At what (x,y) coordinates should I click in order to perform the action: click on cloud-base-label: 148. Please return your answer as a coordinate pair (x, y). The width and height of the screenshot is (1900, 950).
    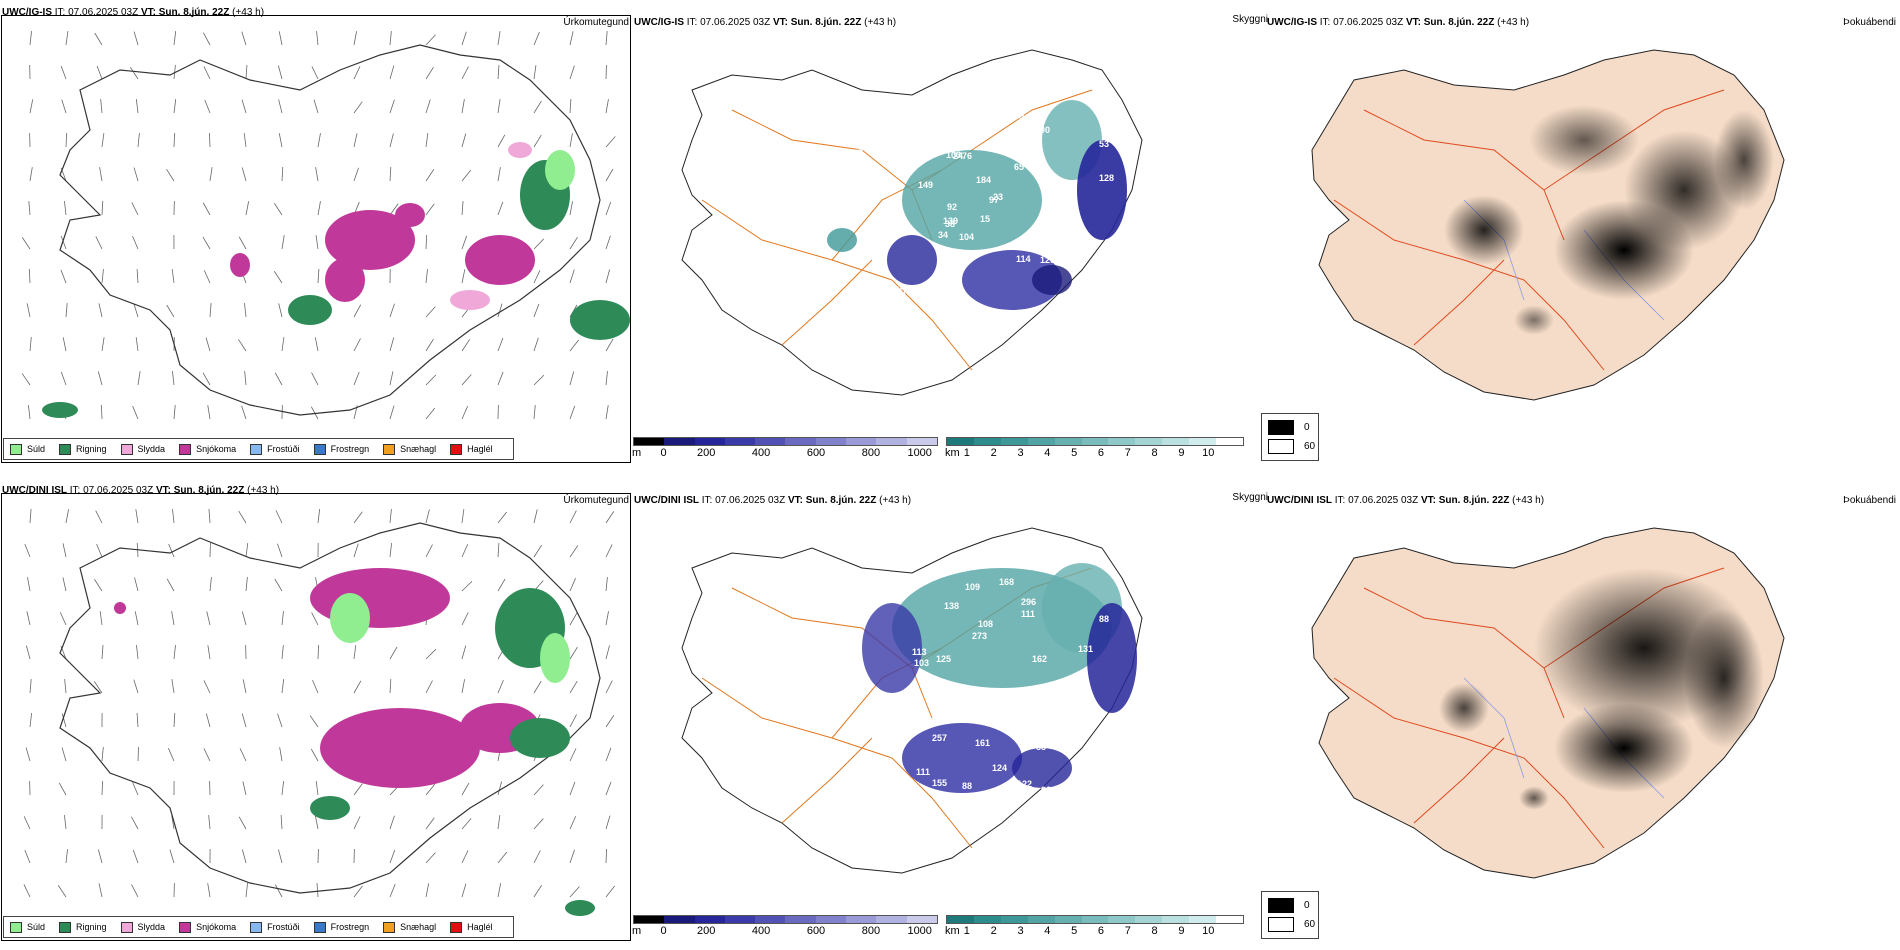
    Looking at the image, I should click on (994, 705).